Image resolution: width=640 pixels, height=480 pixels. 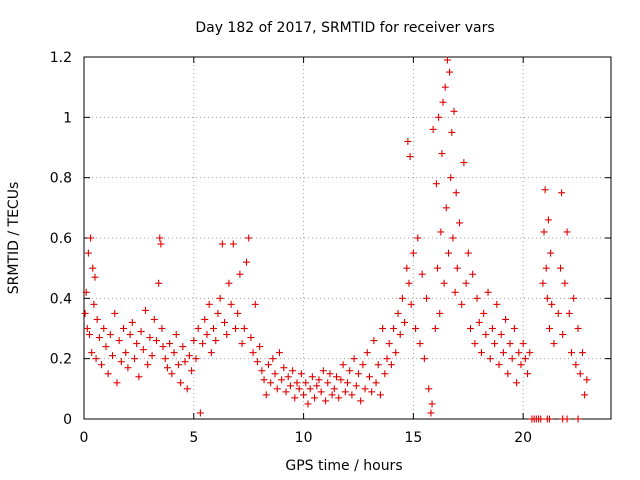 I want to click on x-tick-label: 10, so click(x=304, y=438).